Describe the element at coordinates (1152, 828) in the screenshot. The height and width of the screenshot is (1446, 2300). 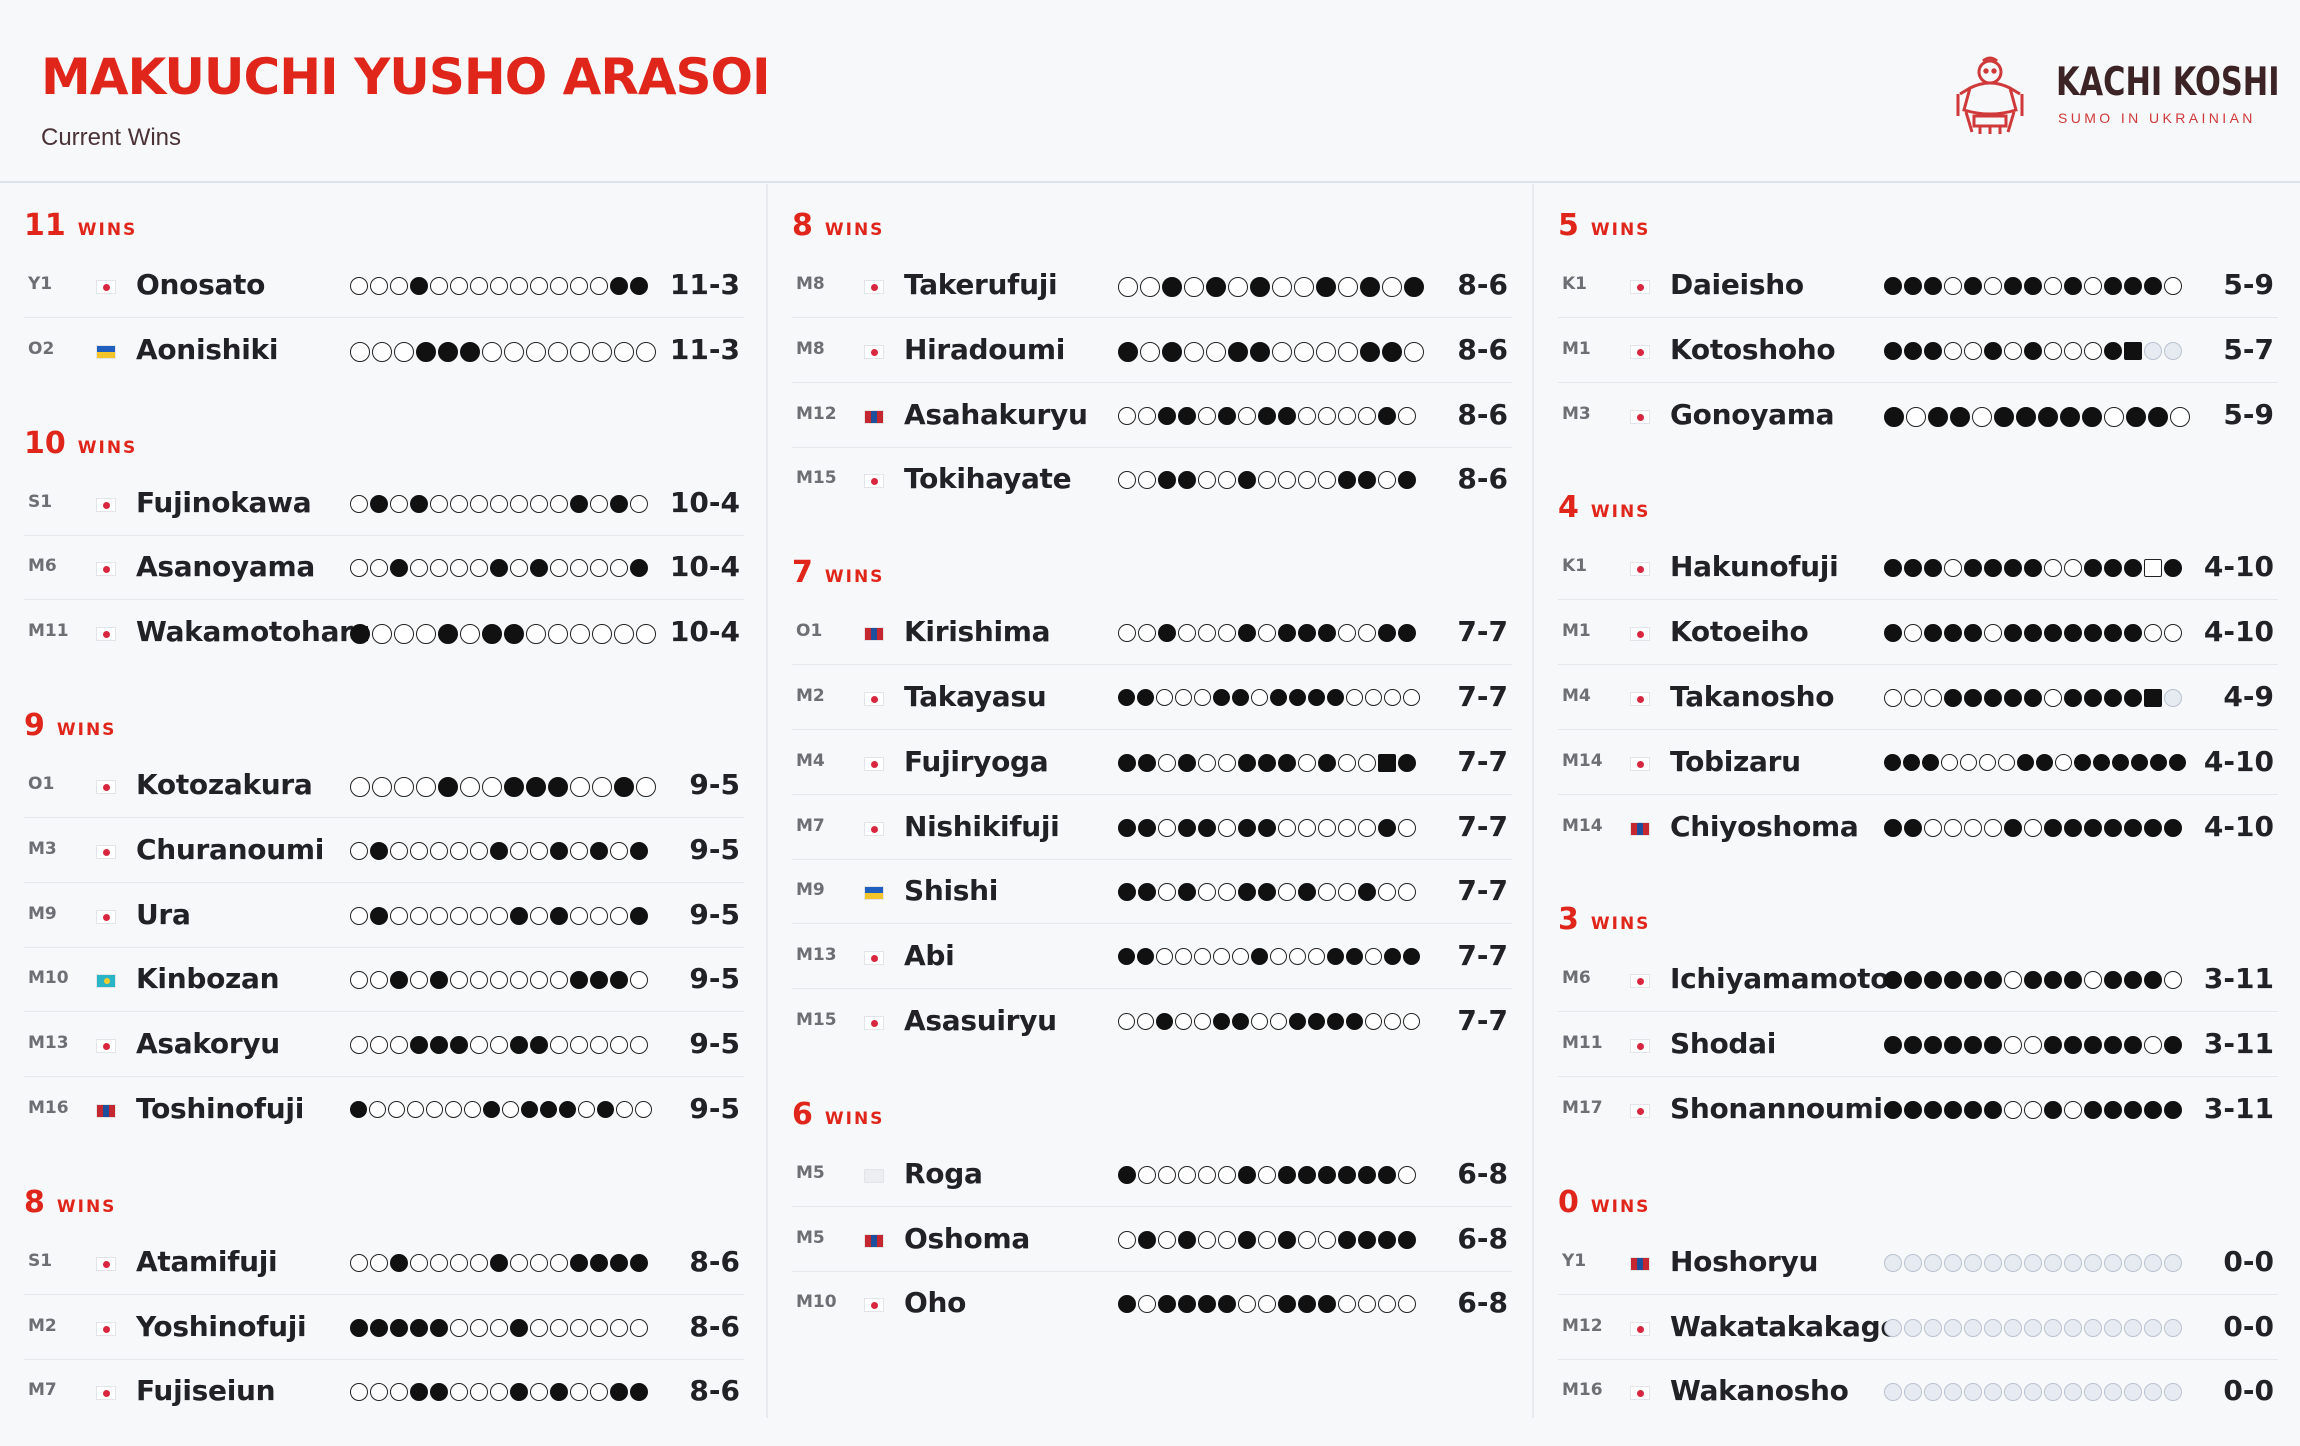
I see `wrestler-row: M7 Nishikifuji 7-7` at that location.